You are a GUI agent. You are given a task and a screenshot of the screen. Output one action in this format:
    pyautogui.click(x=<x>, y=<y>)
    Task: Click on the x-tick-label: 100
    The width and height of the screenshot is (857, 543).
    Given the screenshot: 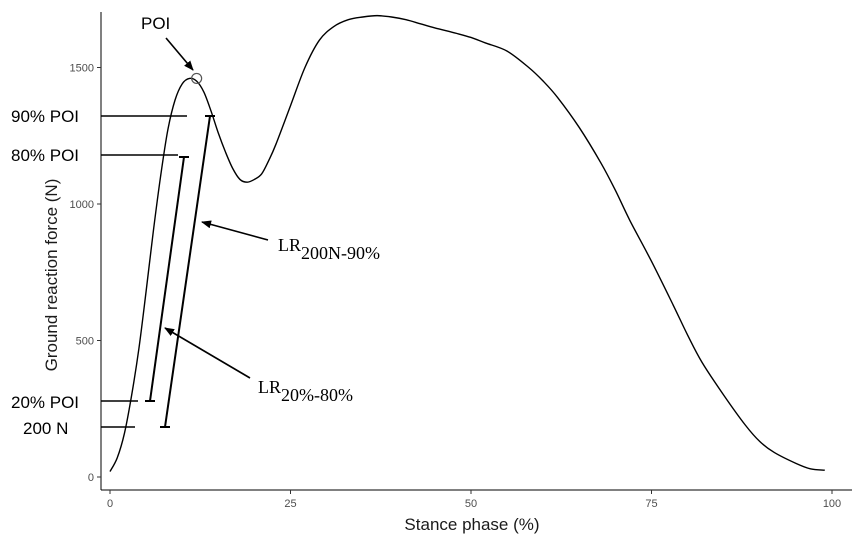 What is the action you would take?
    pyautogui.click(x=832, y=504)
    